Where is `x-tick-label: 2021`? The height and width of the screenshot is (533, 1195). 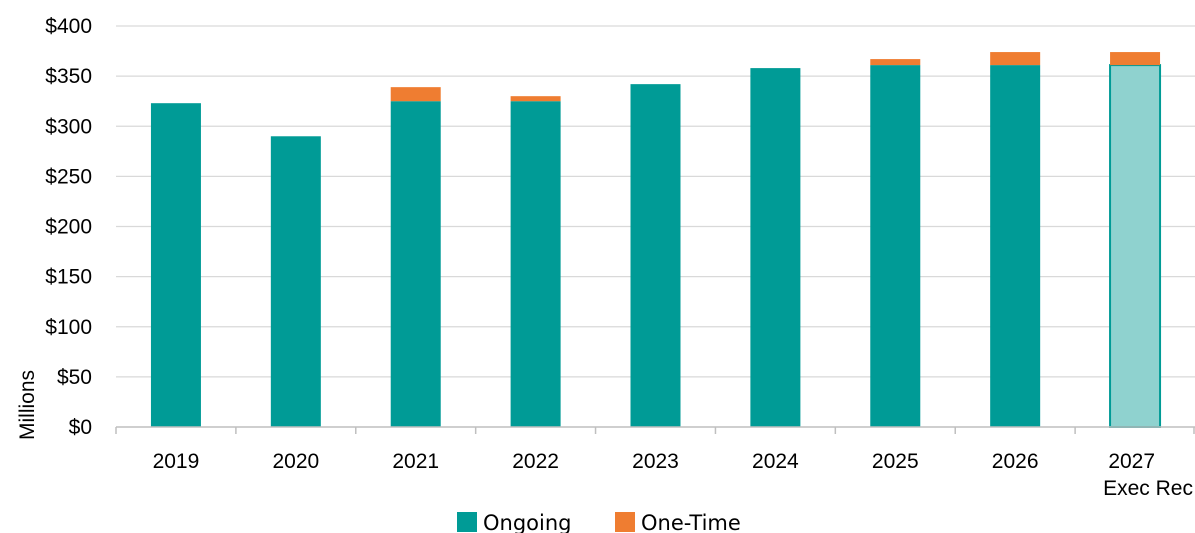
x-tick-label: 2021 is located at coordinates (415, 461).